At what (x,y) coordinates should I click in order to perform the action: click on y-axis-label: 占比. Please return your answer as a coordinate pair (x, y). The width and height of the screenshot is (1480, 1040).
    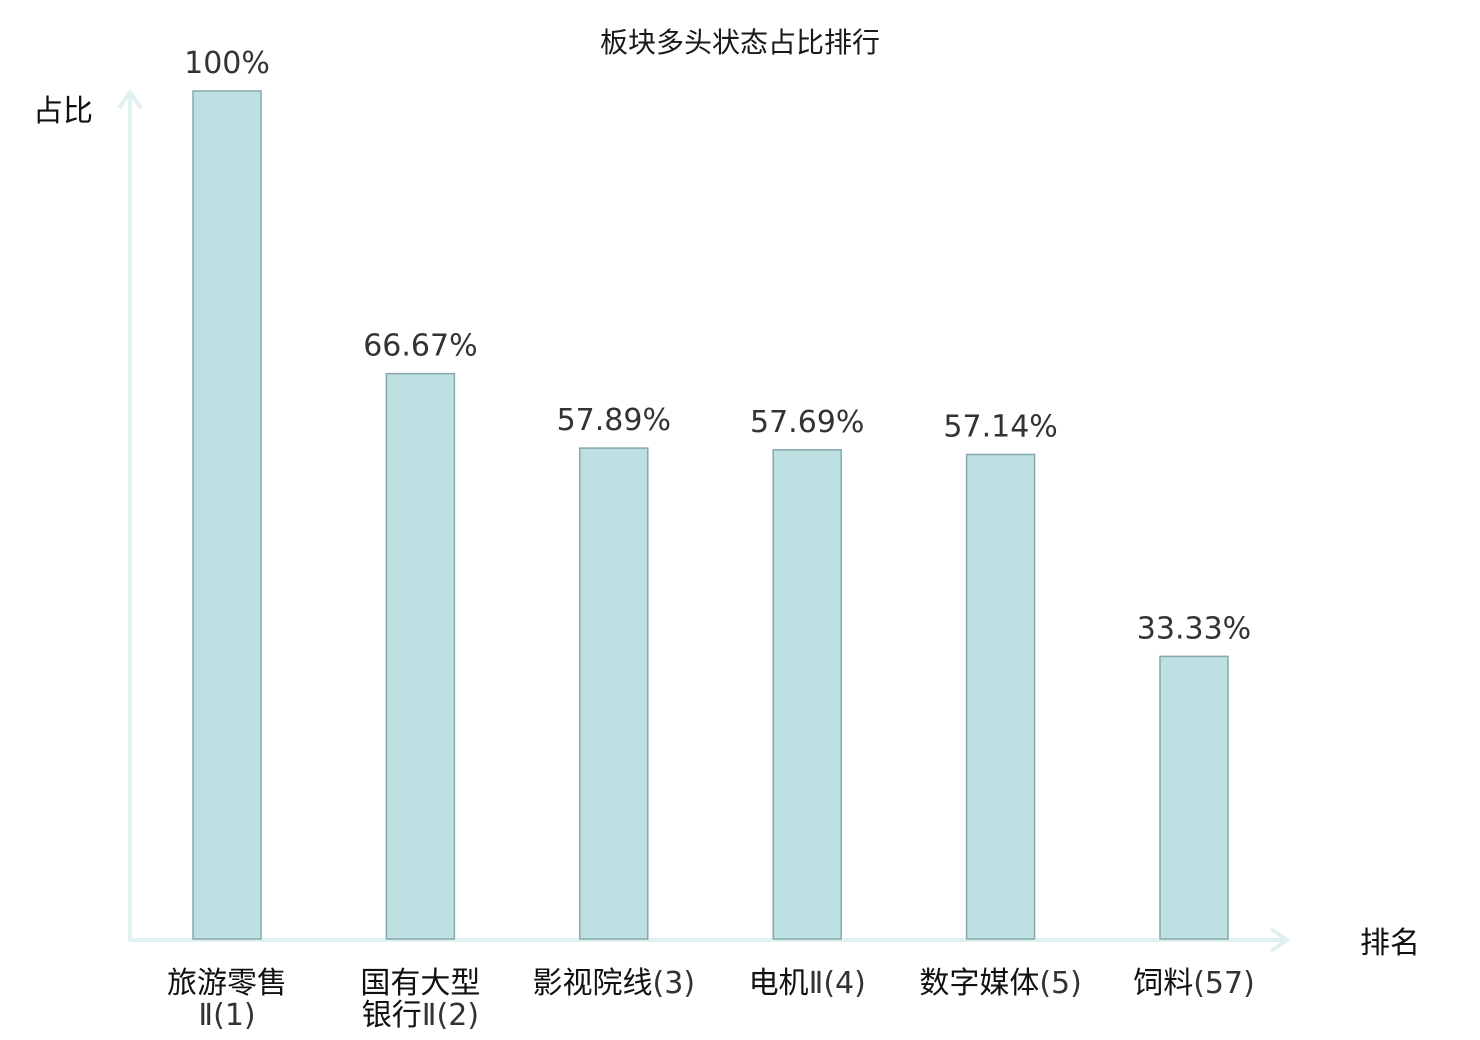
    Looking at the image, I should click on (63, 111).